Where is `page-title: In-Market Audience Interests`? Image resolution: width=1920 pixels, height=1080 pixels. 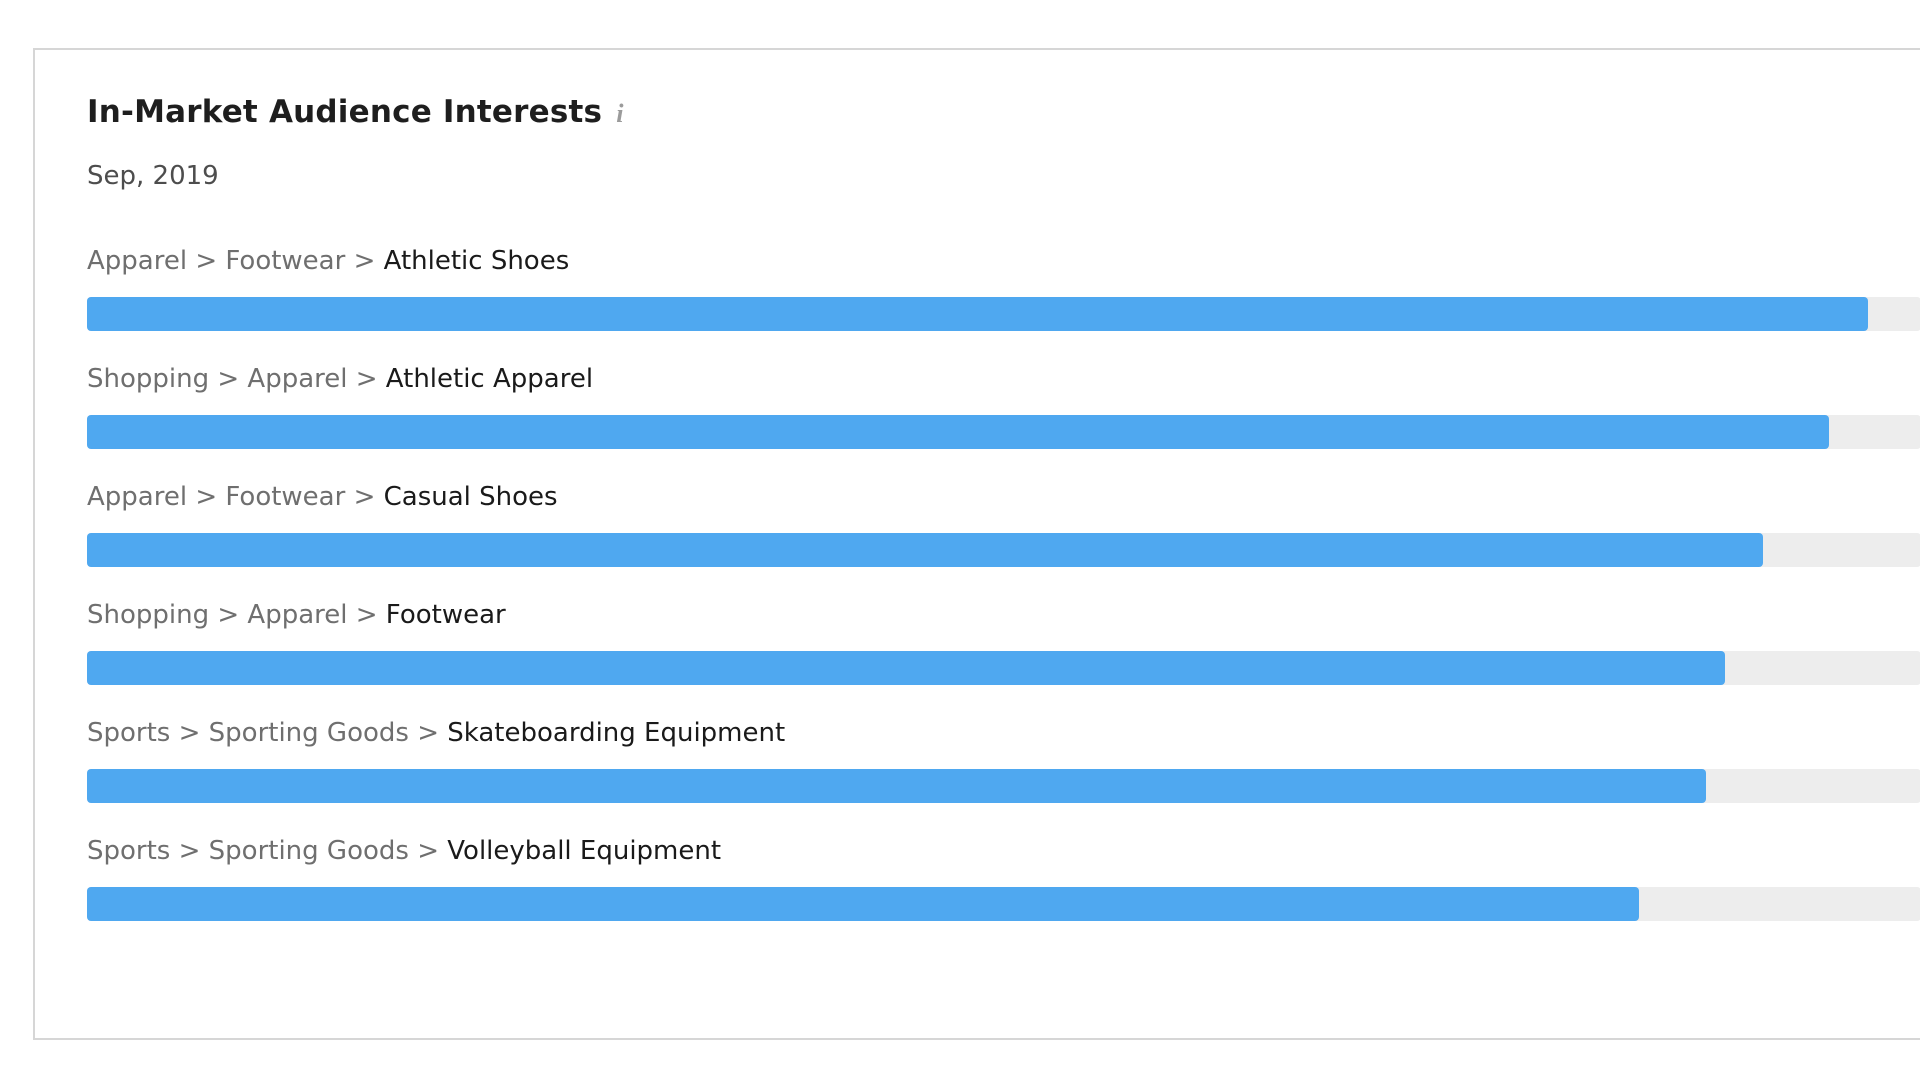 page-title: In-Market Audience Interests is located at coordinates (345, 112).